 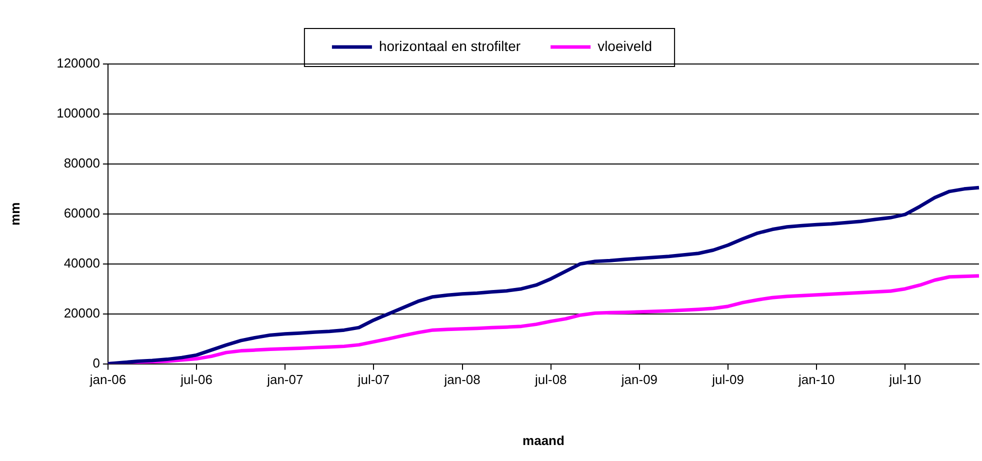 What do you see at coordinates (461, 380) in the screenshot?
I see `x-tick-label: jan-08` at bounding box center [461, 380].